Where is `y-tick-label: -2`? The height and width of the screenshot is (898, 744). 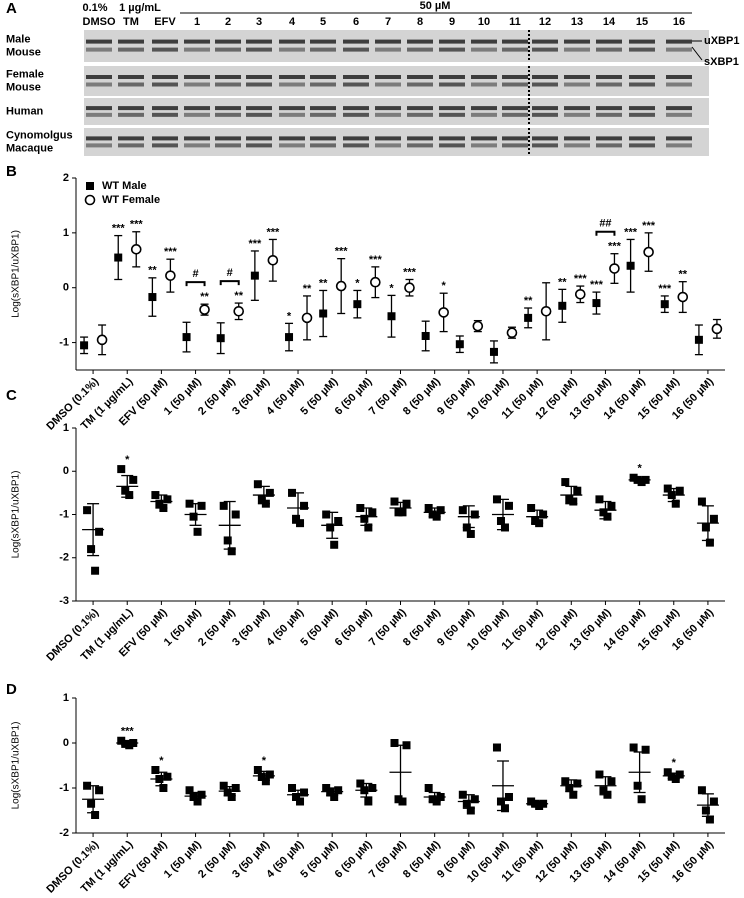
y-tick-label: -2 is located at coordinates (64, 558).